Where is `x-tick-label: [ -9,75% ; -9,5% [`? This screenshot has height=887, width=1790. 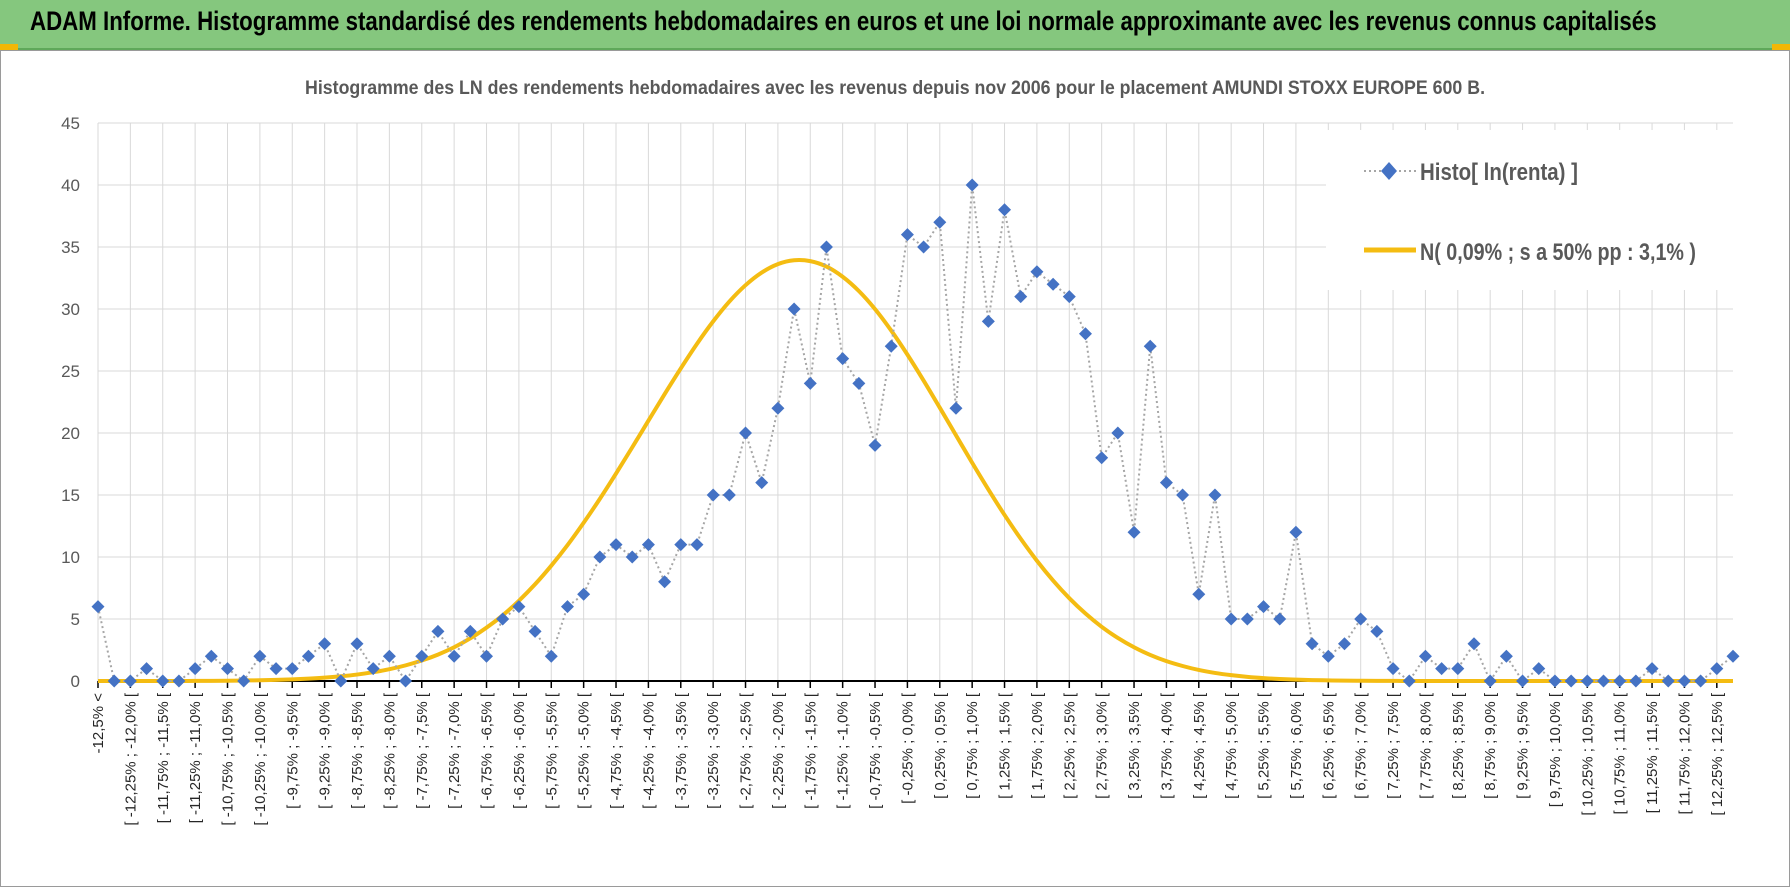
x-tick-label: [ -9,75% ; -9,5% [ is located at coordinates (292, 750).